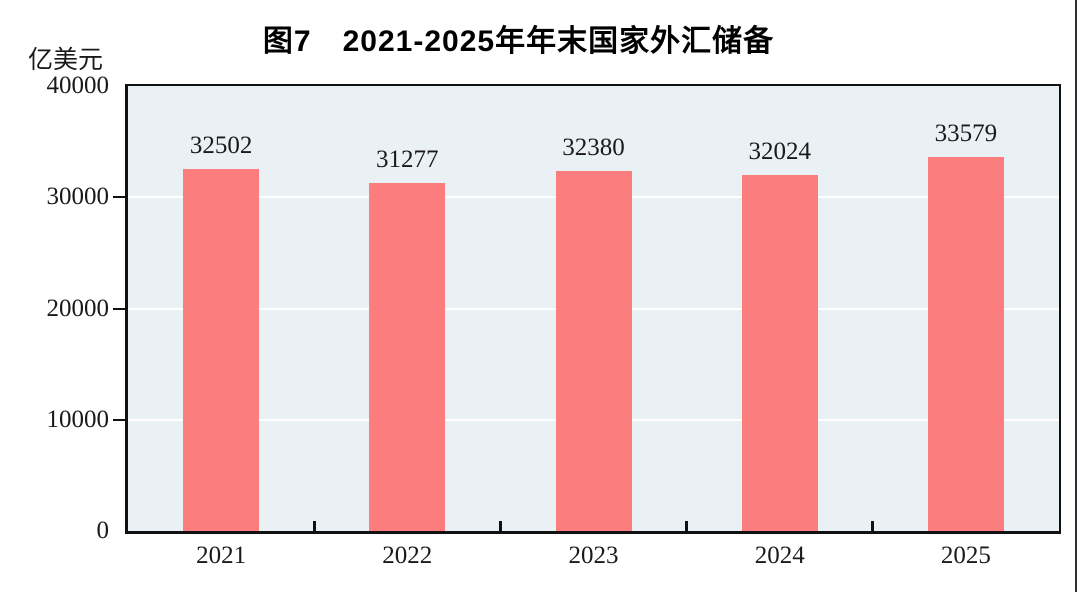 This screenshot has height=592, width=1080. What do you see at coordinates (78, 419) in the screenshot?
I see `y-axis-tick-label: 10000` at bounding box center [78, 419].